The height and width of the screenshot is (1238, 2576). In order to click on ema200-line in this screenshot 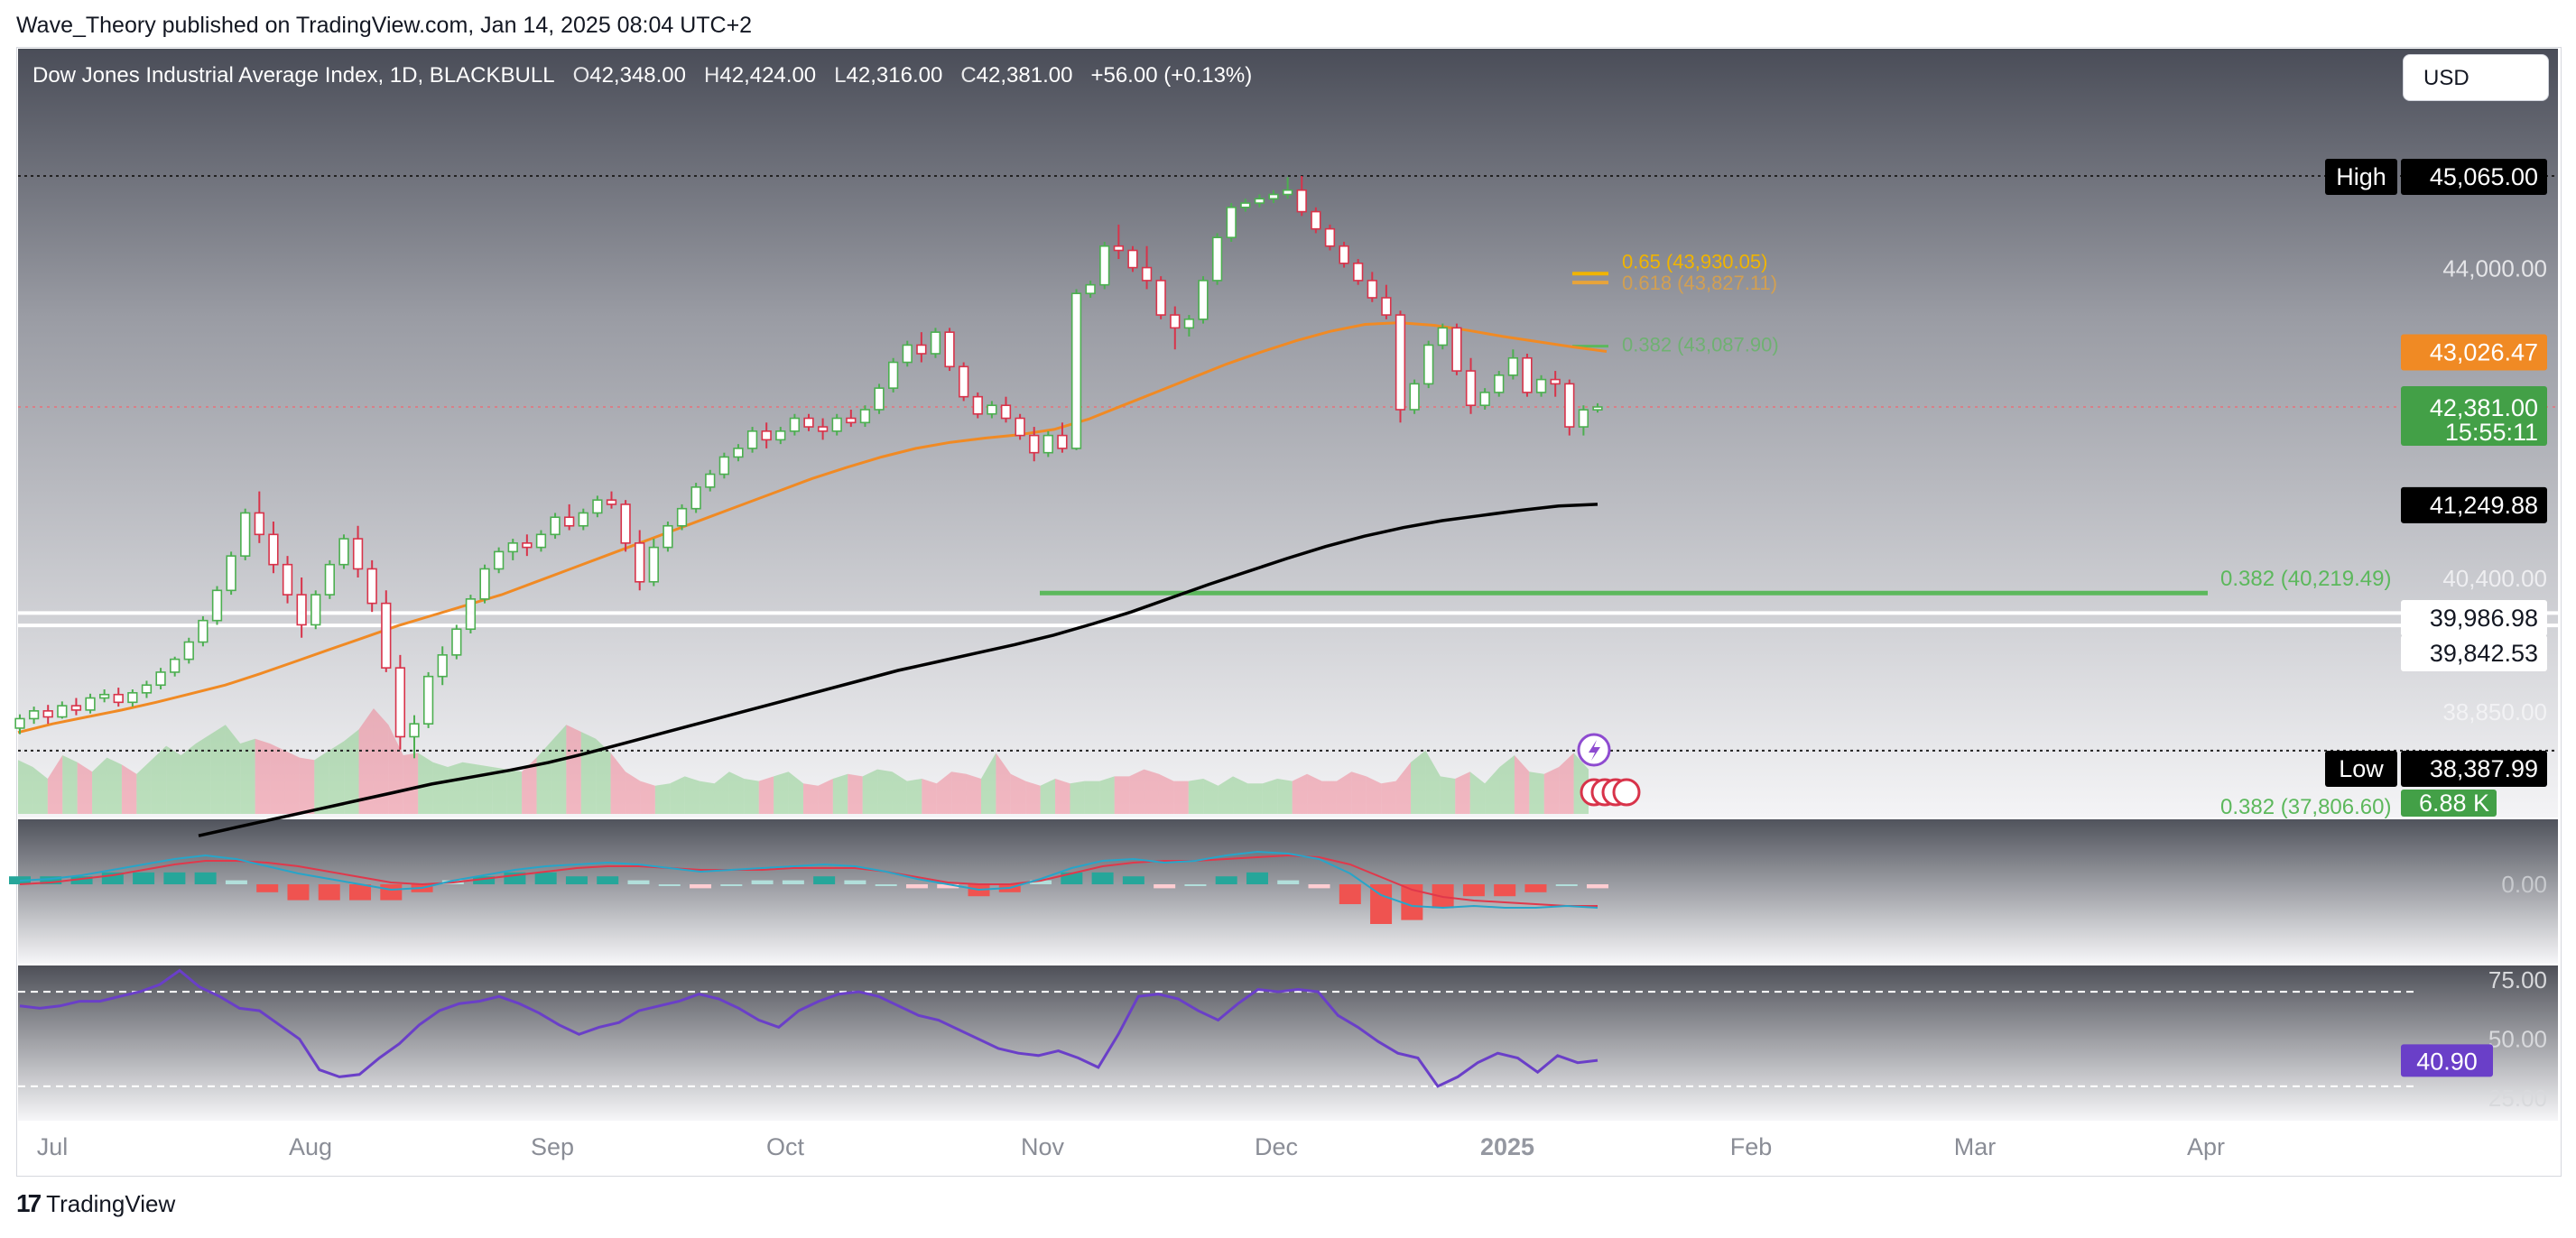, I will do `click(898, 670)`.